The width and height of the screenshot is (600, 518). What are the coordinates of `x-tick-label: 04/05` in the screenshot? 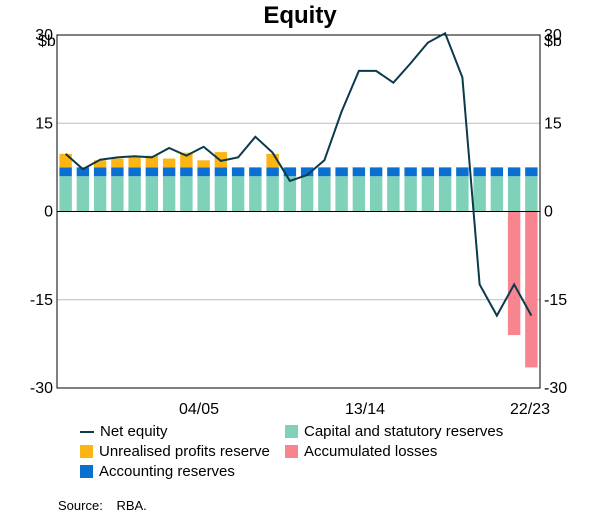 It's located at (199, 409).